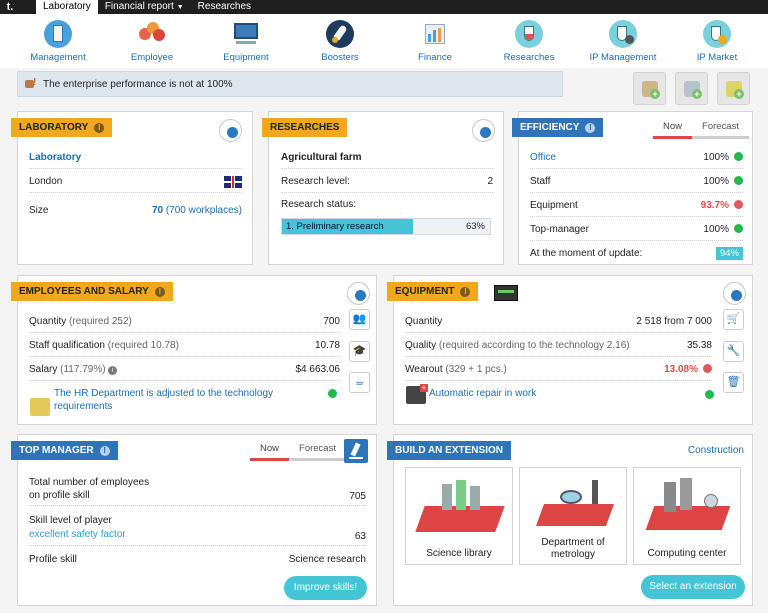 This screenshot has width=768, height=613. What do you see at coordinates (152, 41) in the screenshot?
I see `nav-employee: Employee` at bounding box center [152, 41].